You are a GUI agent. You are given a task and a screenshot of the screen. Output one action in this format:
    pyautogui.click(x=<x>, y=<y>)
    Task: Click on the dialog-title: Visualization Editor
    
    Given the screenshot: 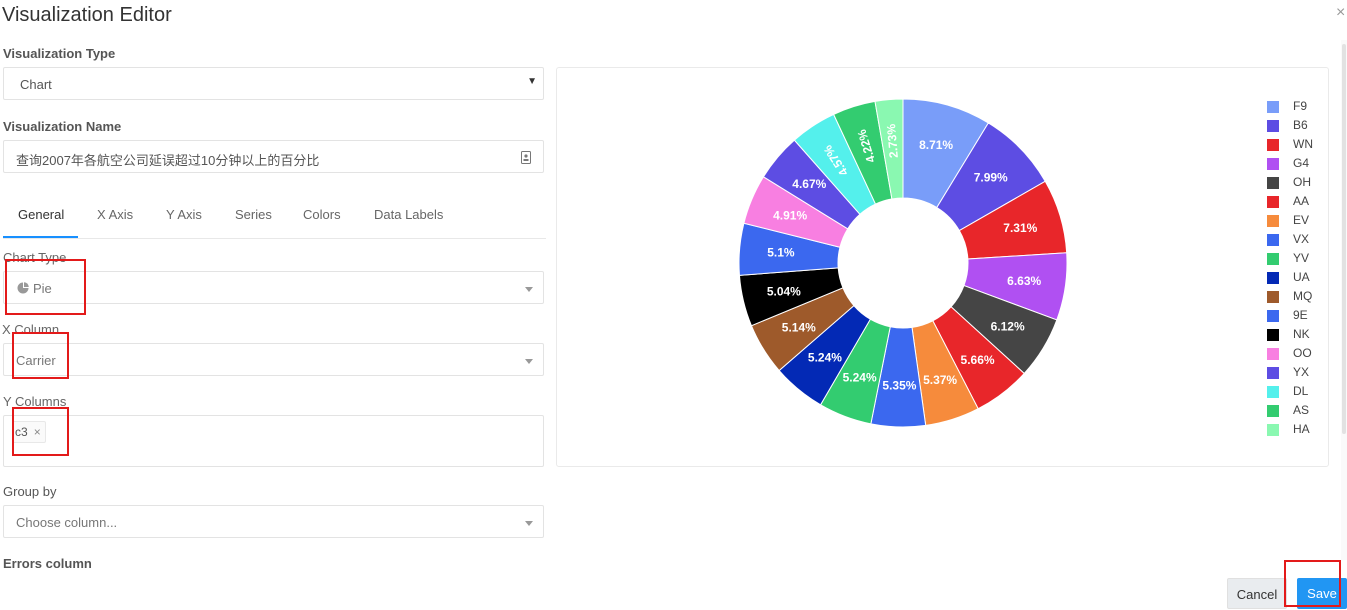 What is the action you would take?
    pyautogui.click(x=87, y=15)
    